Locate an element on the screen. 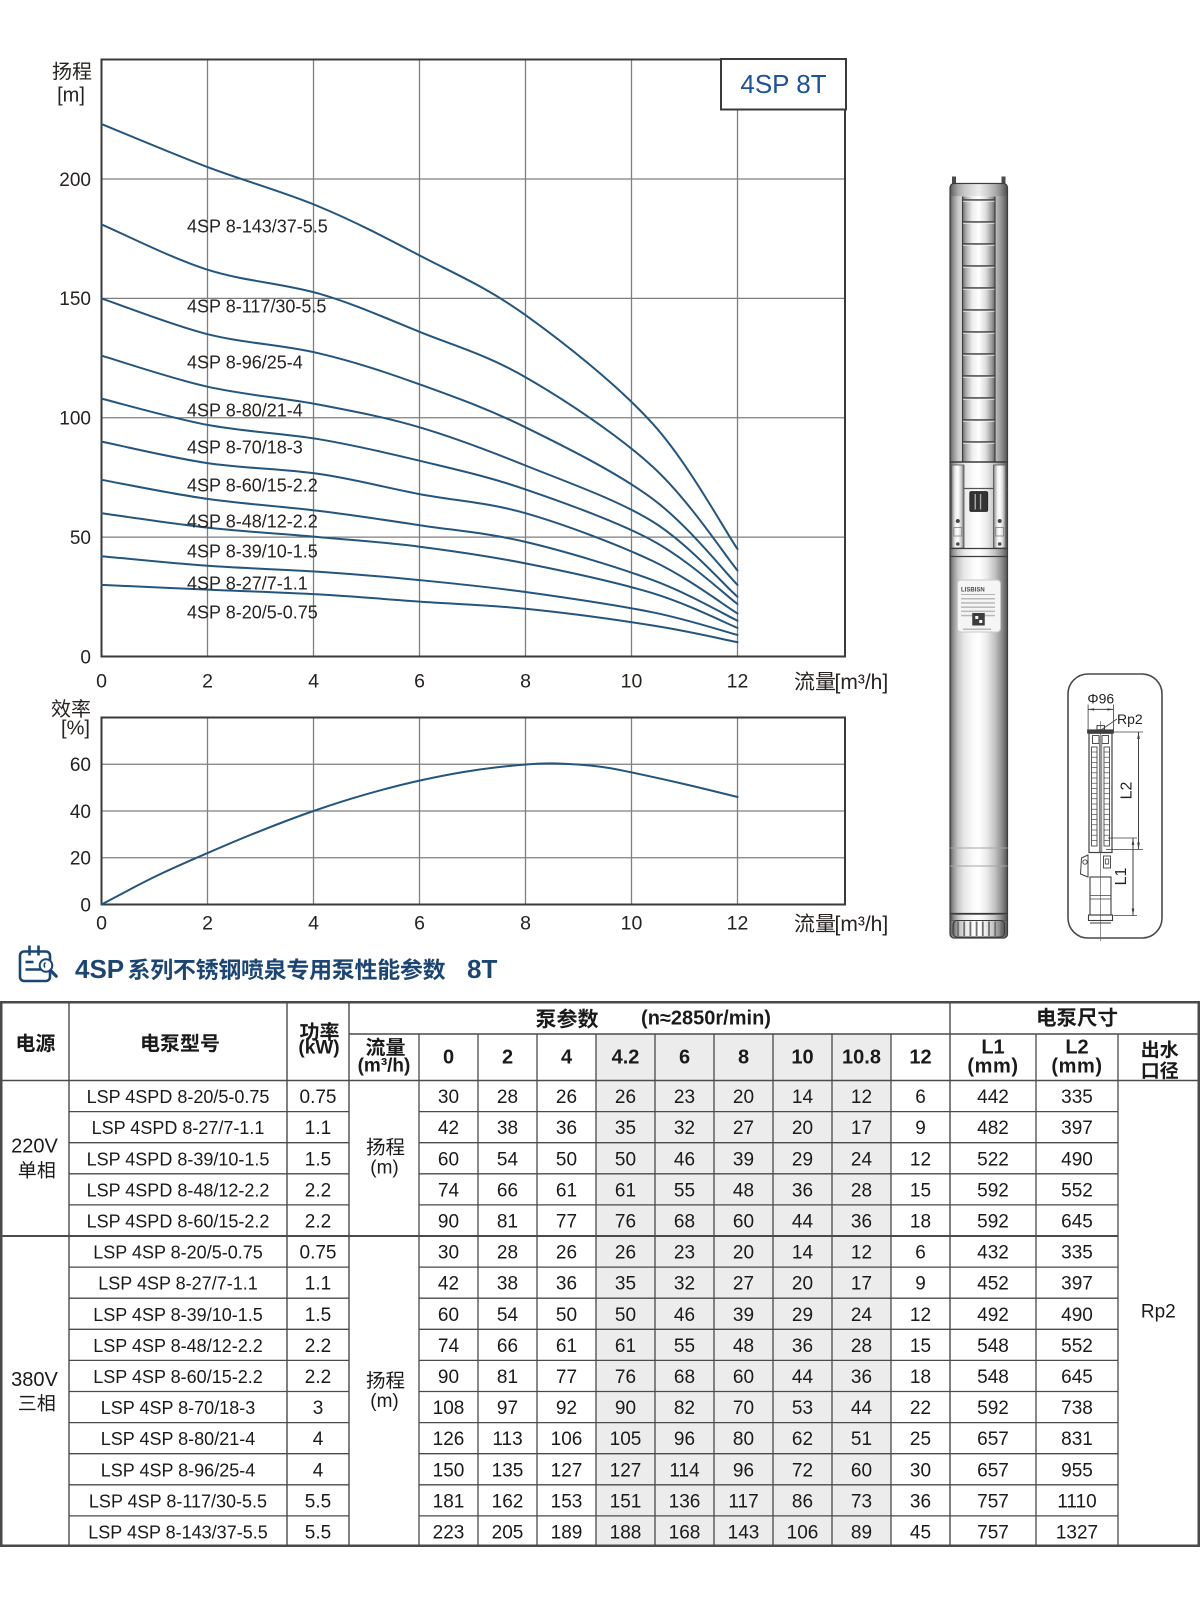 Image resolution: width=1200 pixels, height=1600 pixels. svg-text: (m) is located at coordinates (384, 1168).